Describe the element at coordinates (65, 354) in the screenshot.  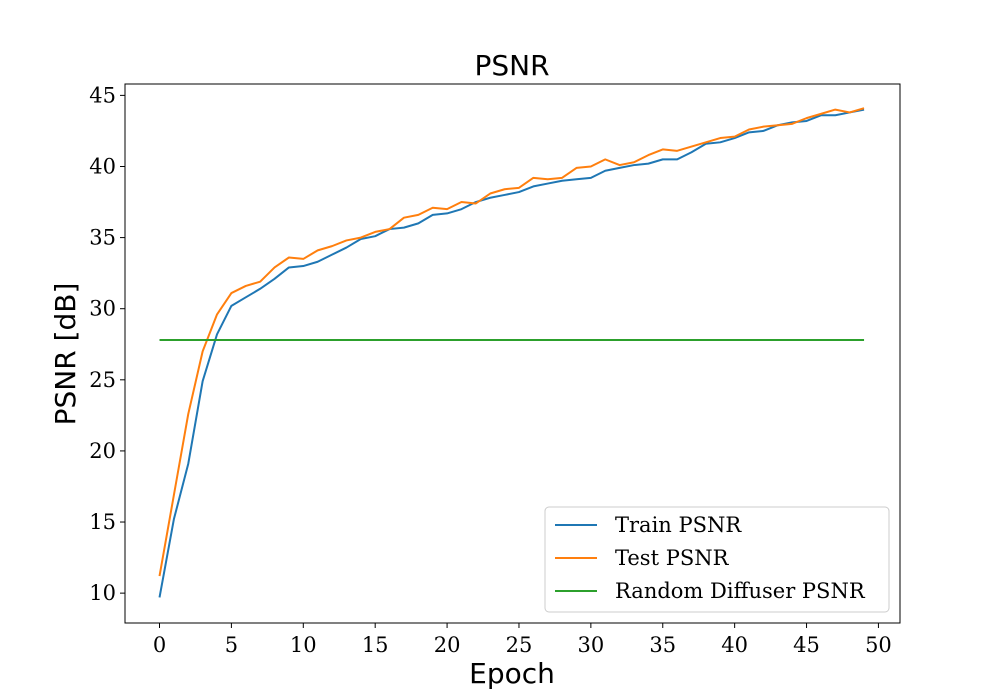
I see `y-axis-label: PSNR [dB]` at that location.